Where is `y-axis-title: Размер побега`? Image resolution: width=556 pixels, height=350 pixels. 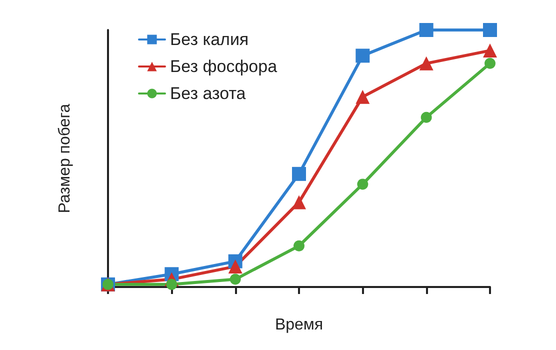 y-axis-title: Размер побега is located at coordinates (65, 159).